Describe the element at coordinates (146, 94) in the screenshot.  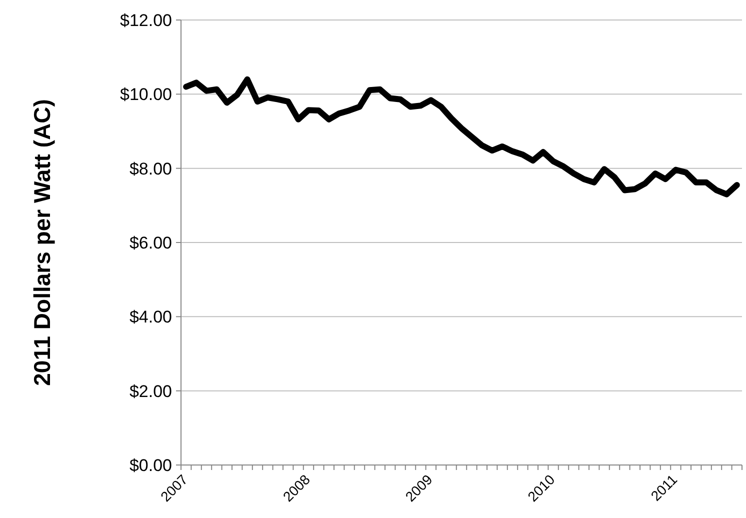
I see `y-tick-label: $10.00` at that location.